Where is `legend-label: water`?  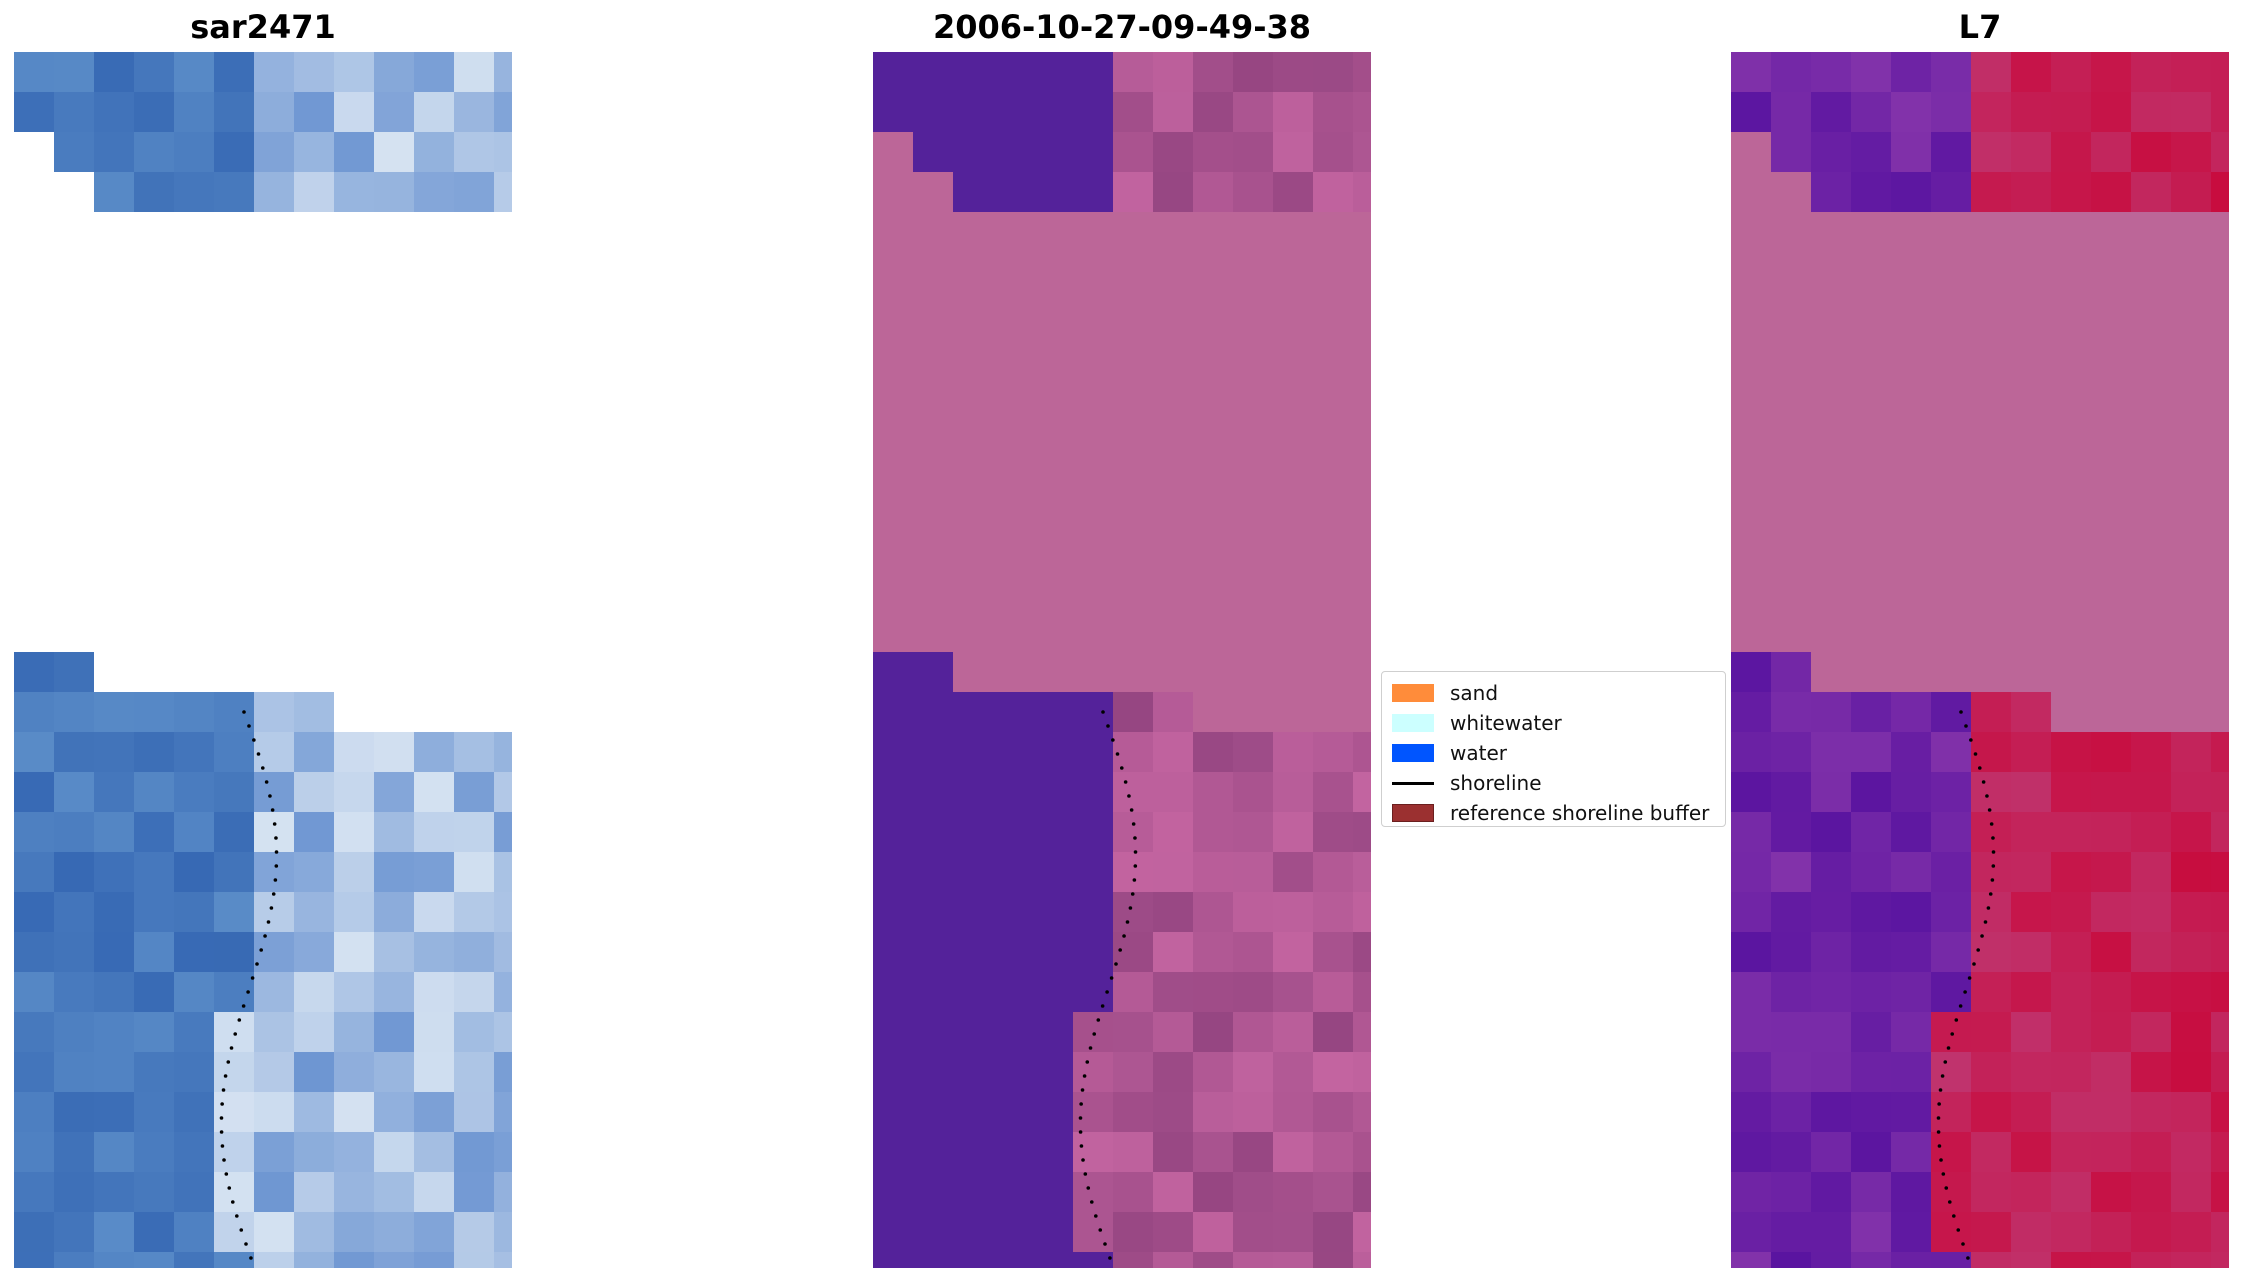
legend-label: water is located at coordinates (1478, 753).